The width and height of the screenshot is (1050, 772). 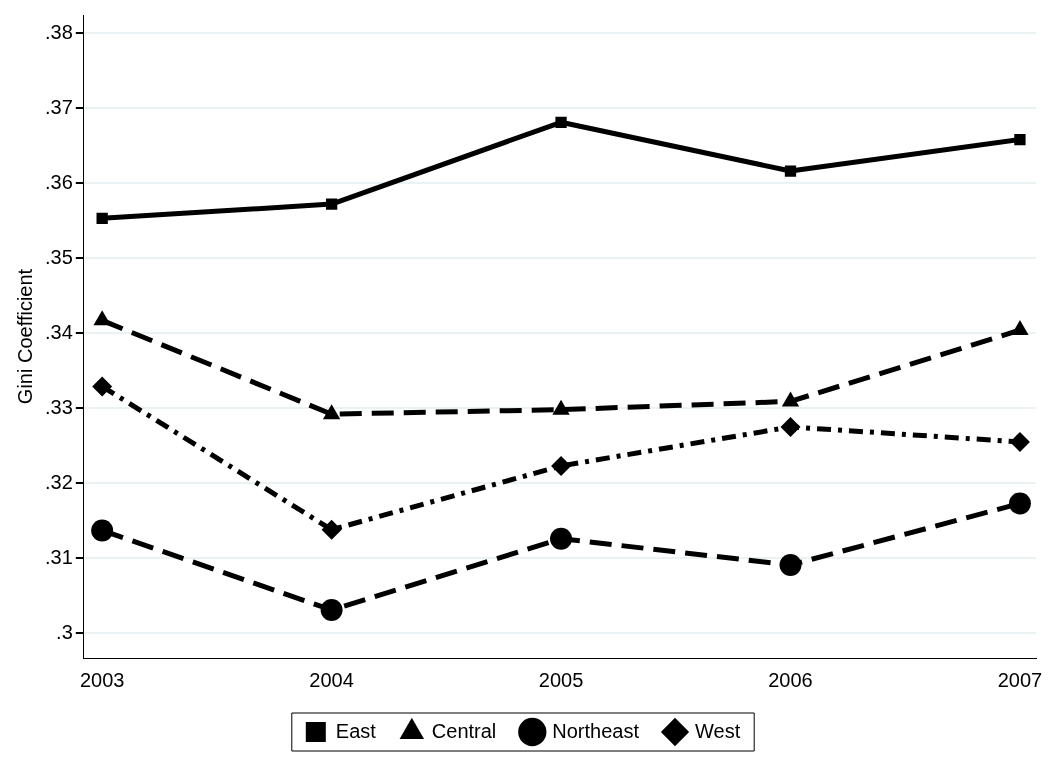 I want to click on y-tick-label: .32, so click(x=58, y=481).